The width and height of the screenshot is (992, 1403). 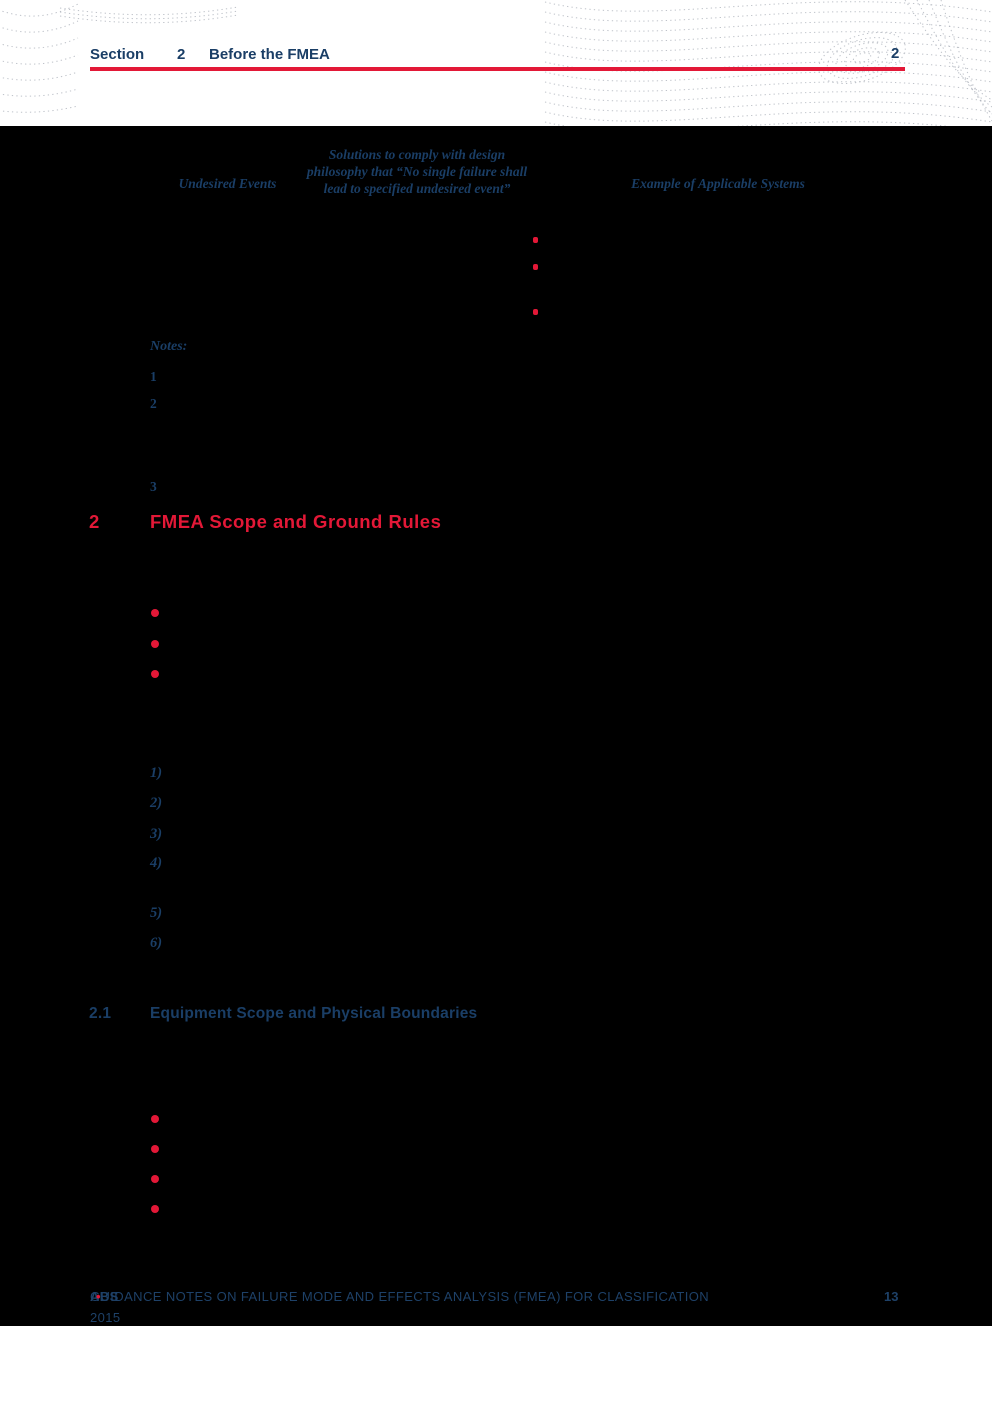 I want to click on list-number: 3), so click(x=156, y=834).